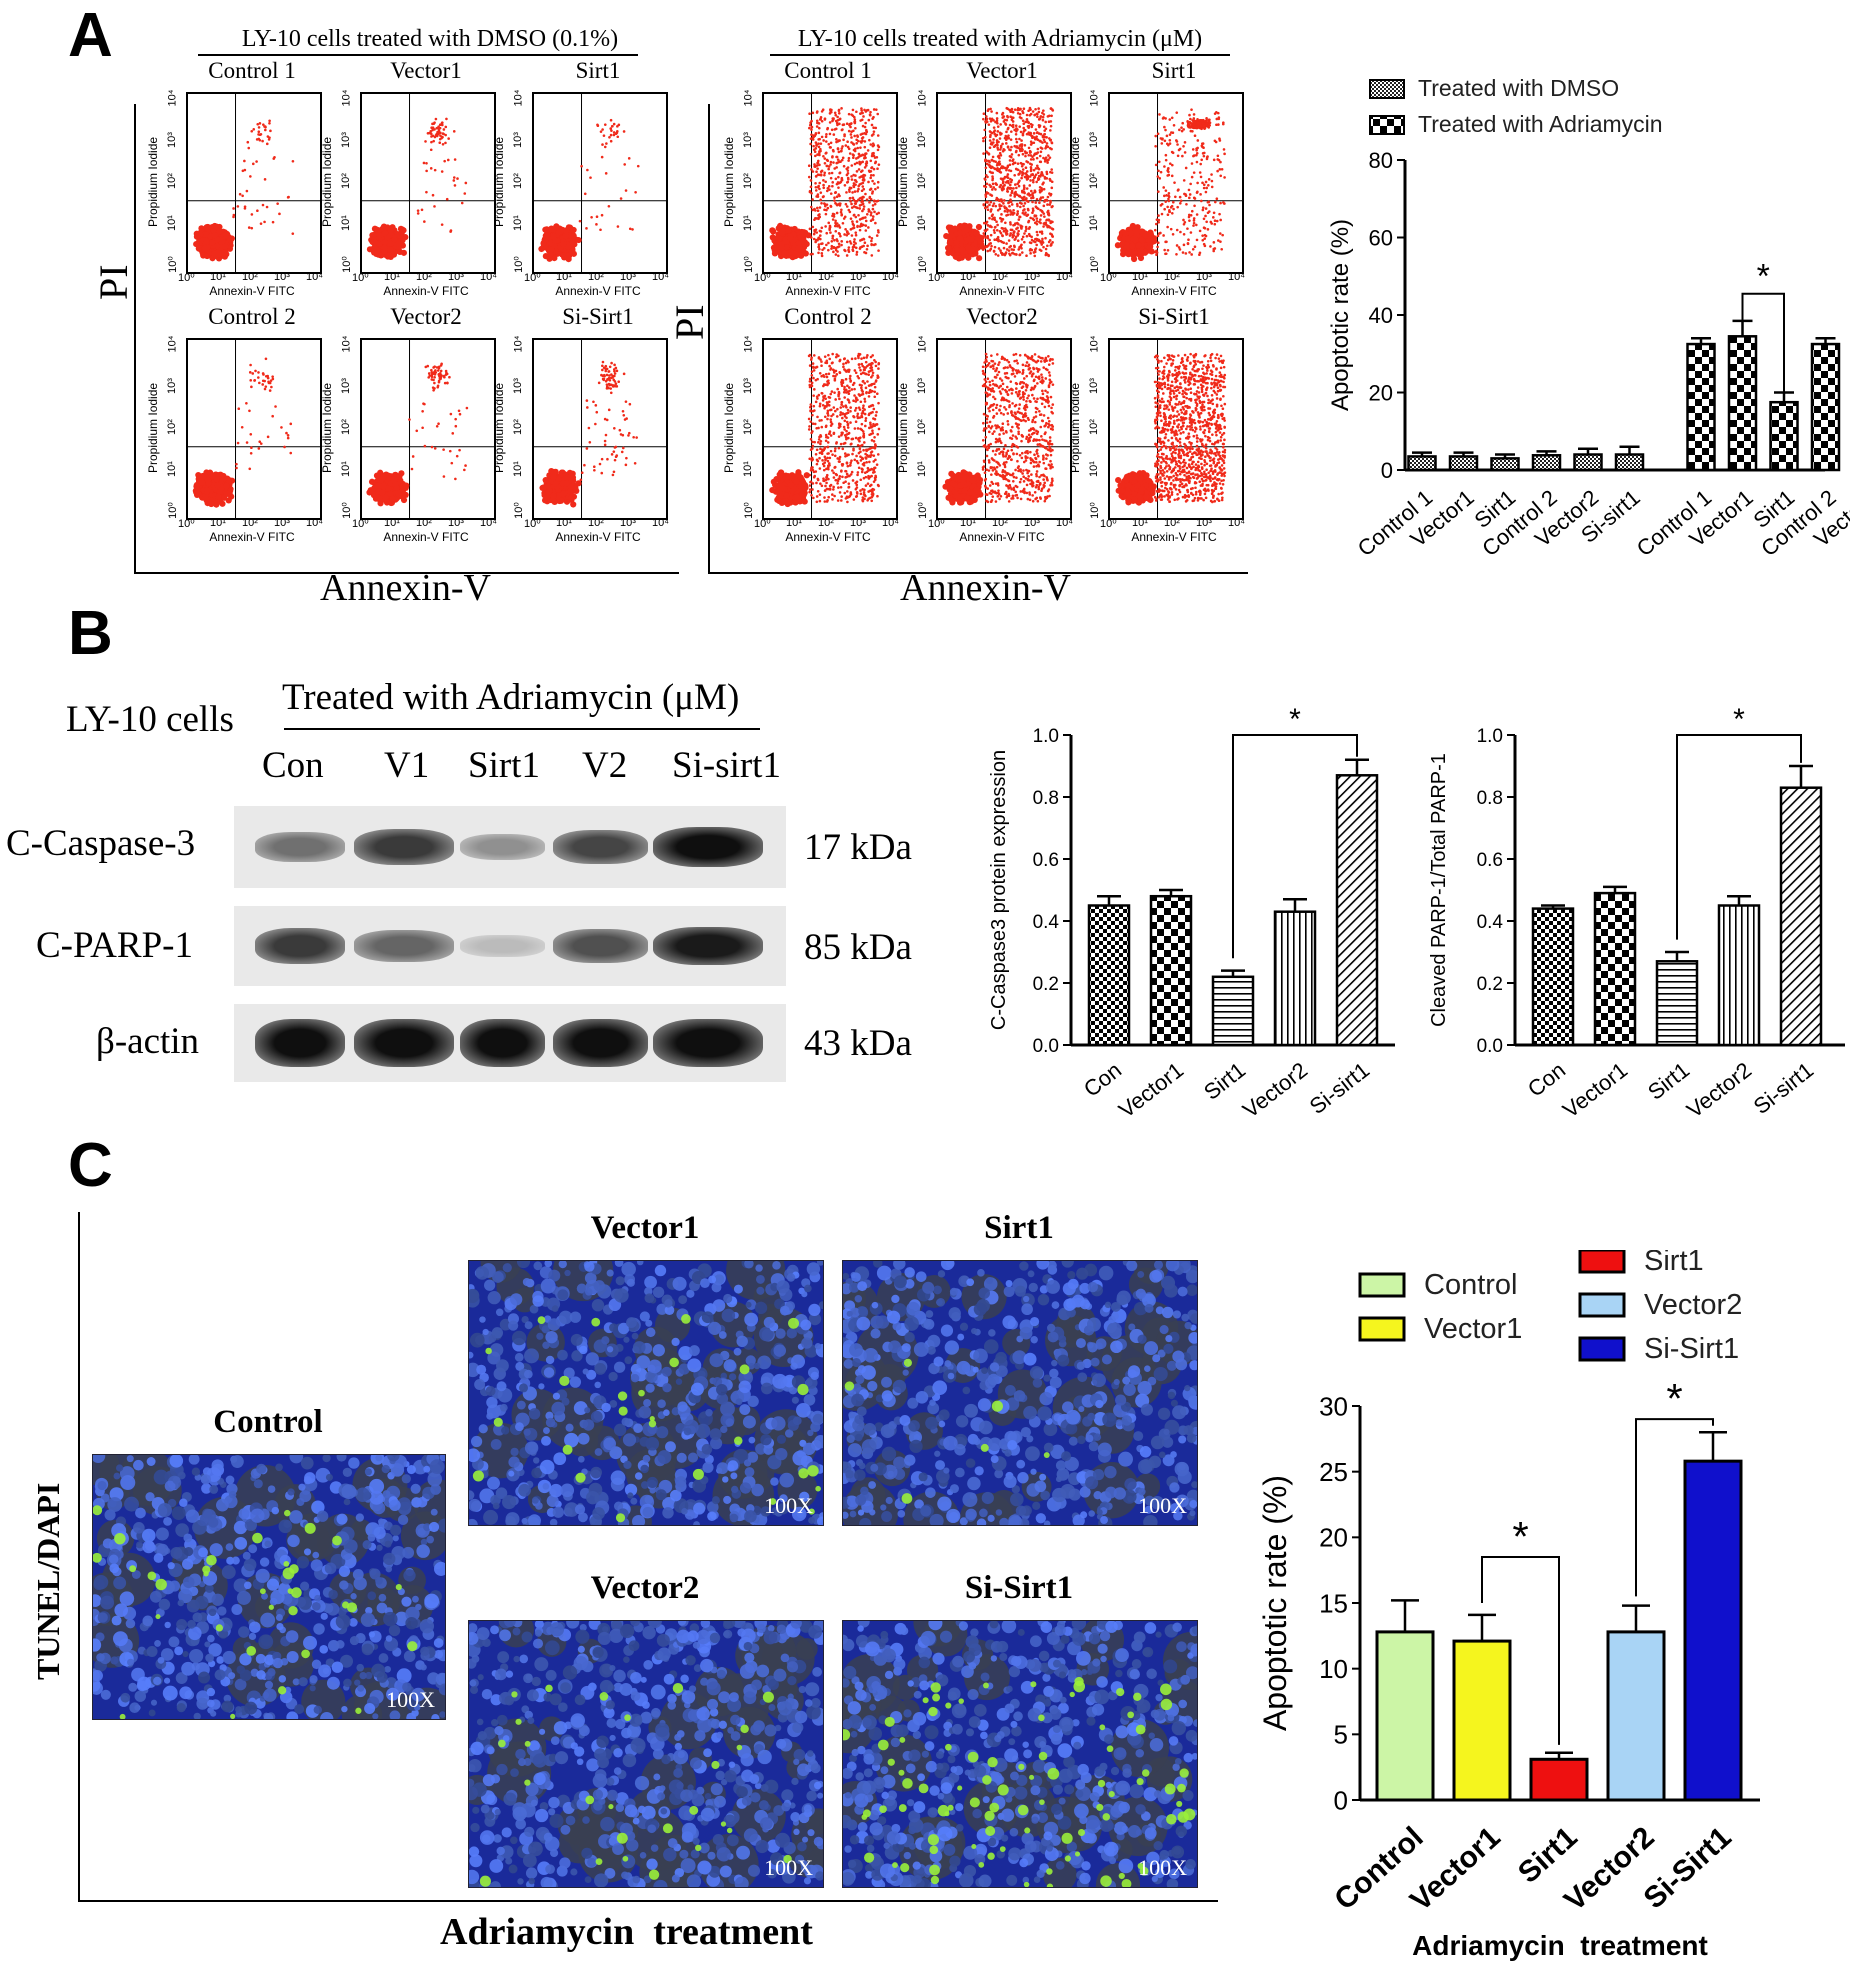 The height and width of the screenshot is (1968, 1870). What do you see at coordinates (268, 1422) in the screenshot?
I see `micro-title-control: Control` at bounding box center [268, 1422].